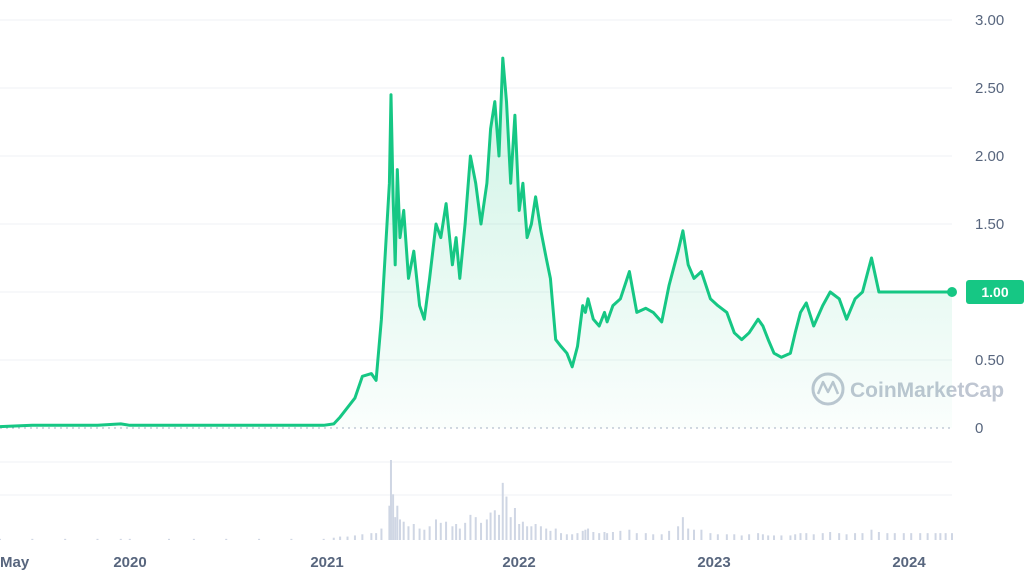 The height and width of the screenshot is (579, 1024). I want to click on x-tick-label: 2024, so click(909, 562).